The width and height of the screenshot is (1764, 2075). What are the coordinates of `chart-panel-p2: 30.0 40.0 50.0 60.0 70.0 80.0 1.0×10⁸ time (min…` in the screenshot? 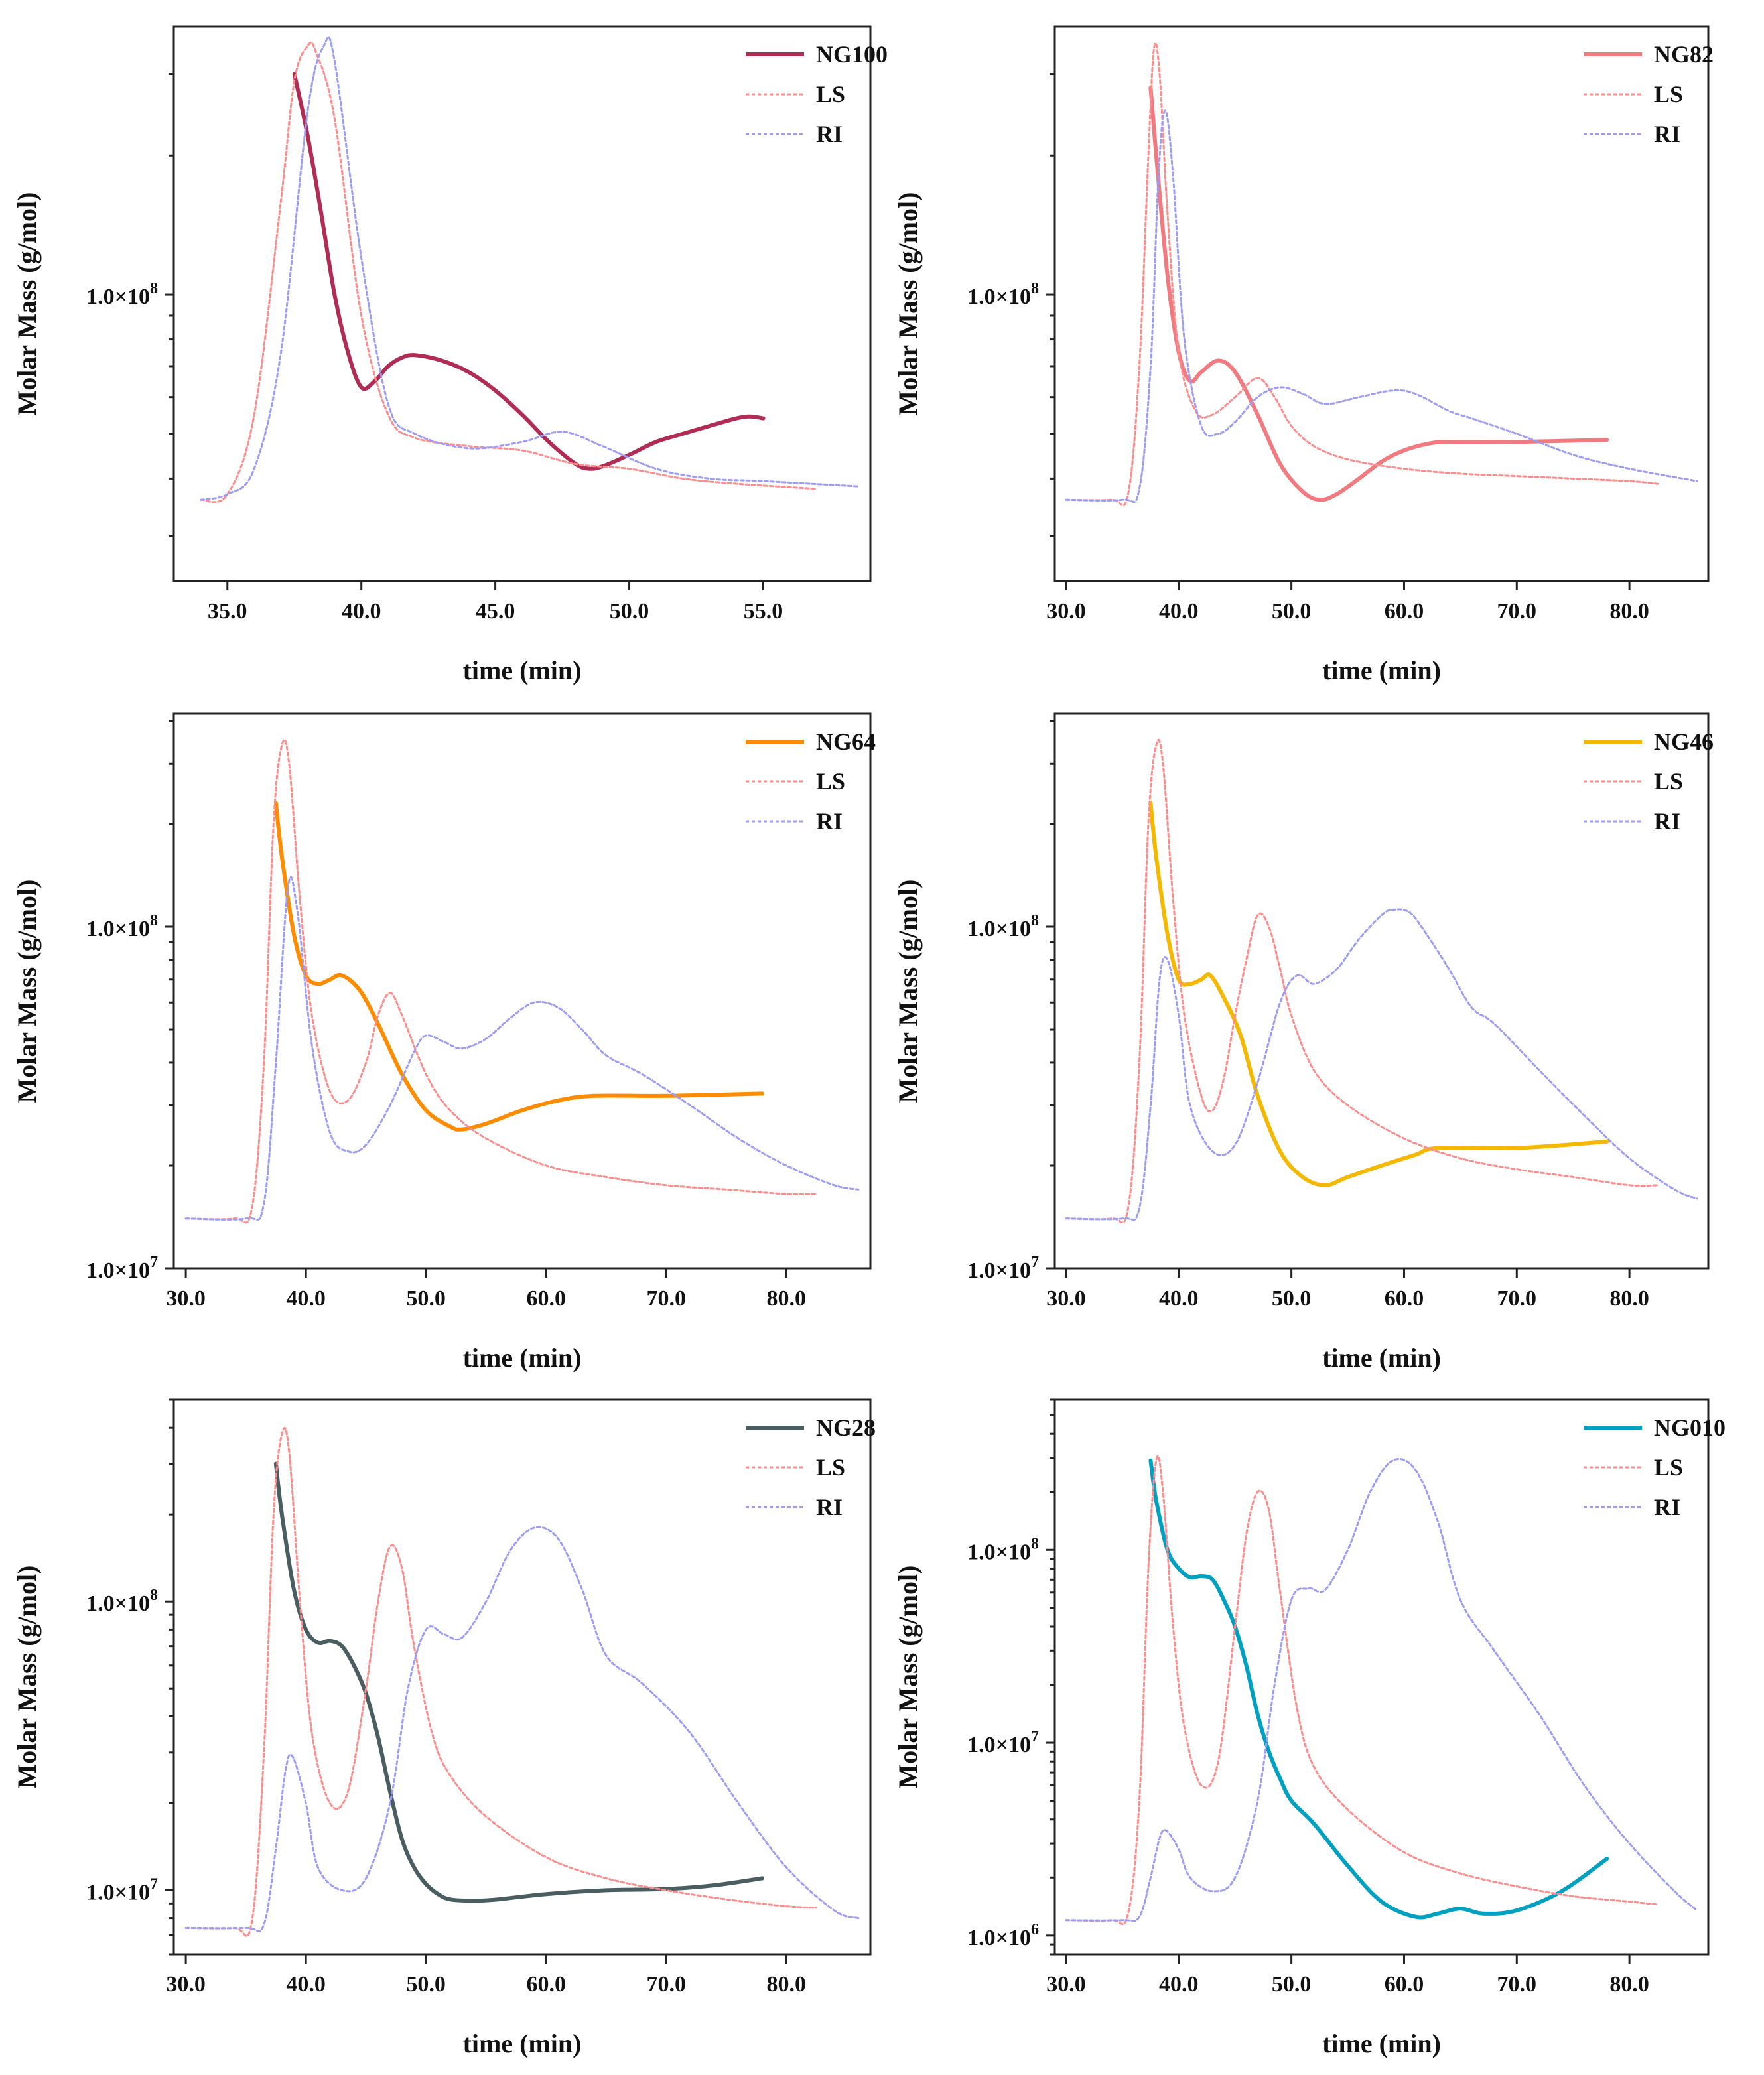 It's located at (1304, 355).